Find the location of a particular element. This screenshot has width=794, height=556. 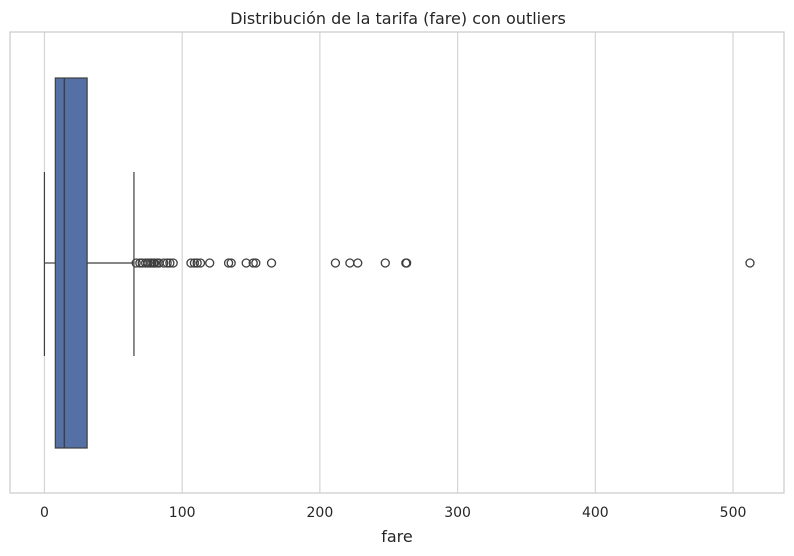

outlier-layer is located at coordinates (443, 263).